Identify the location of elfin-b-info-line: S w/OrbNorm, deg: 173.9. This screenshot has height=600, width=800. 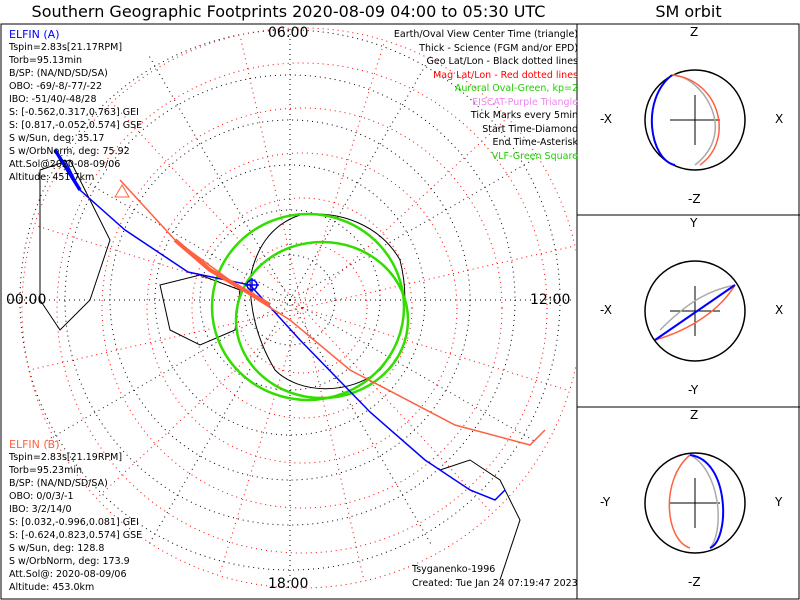
(69, 561).